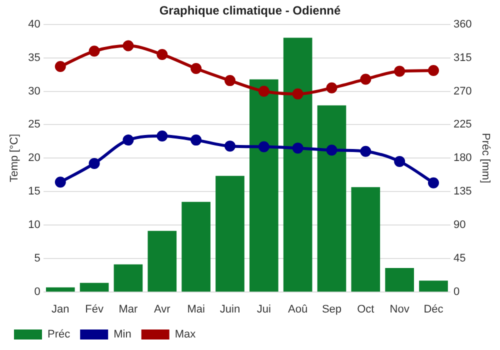 The image size is (500, 350). Describe the element at coordinates (37, 292) in the screenshot. I see `y-tick-label: 0` at that location.